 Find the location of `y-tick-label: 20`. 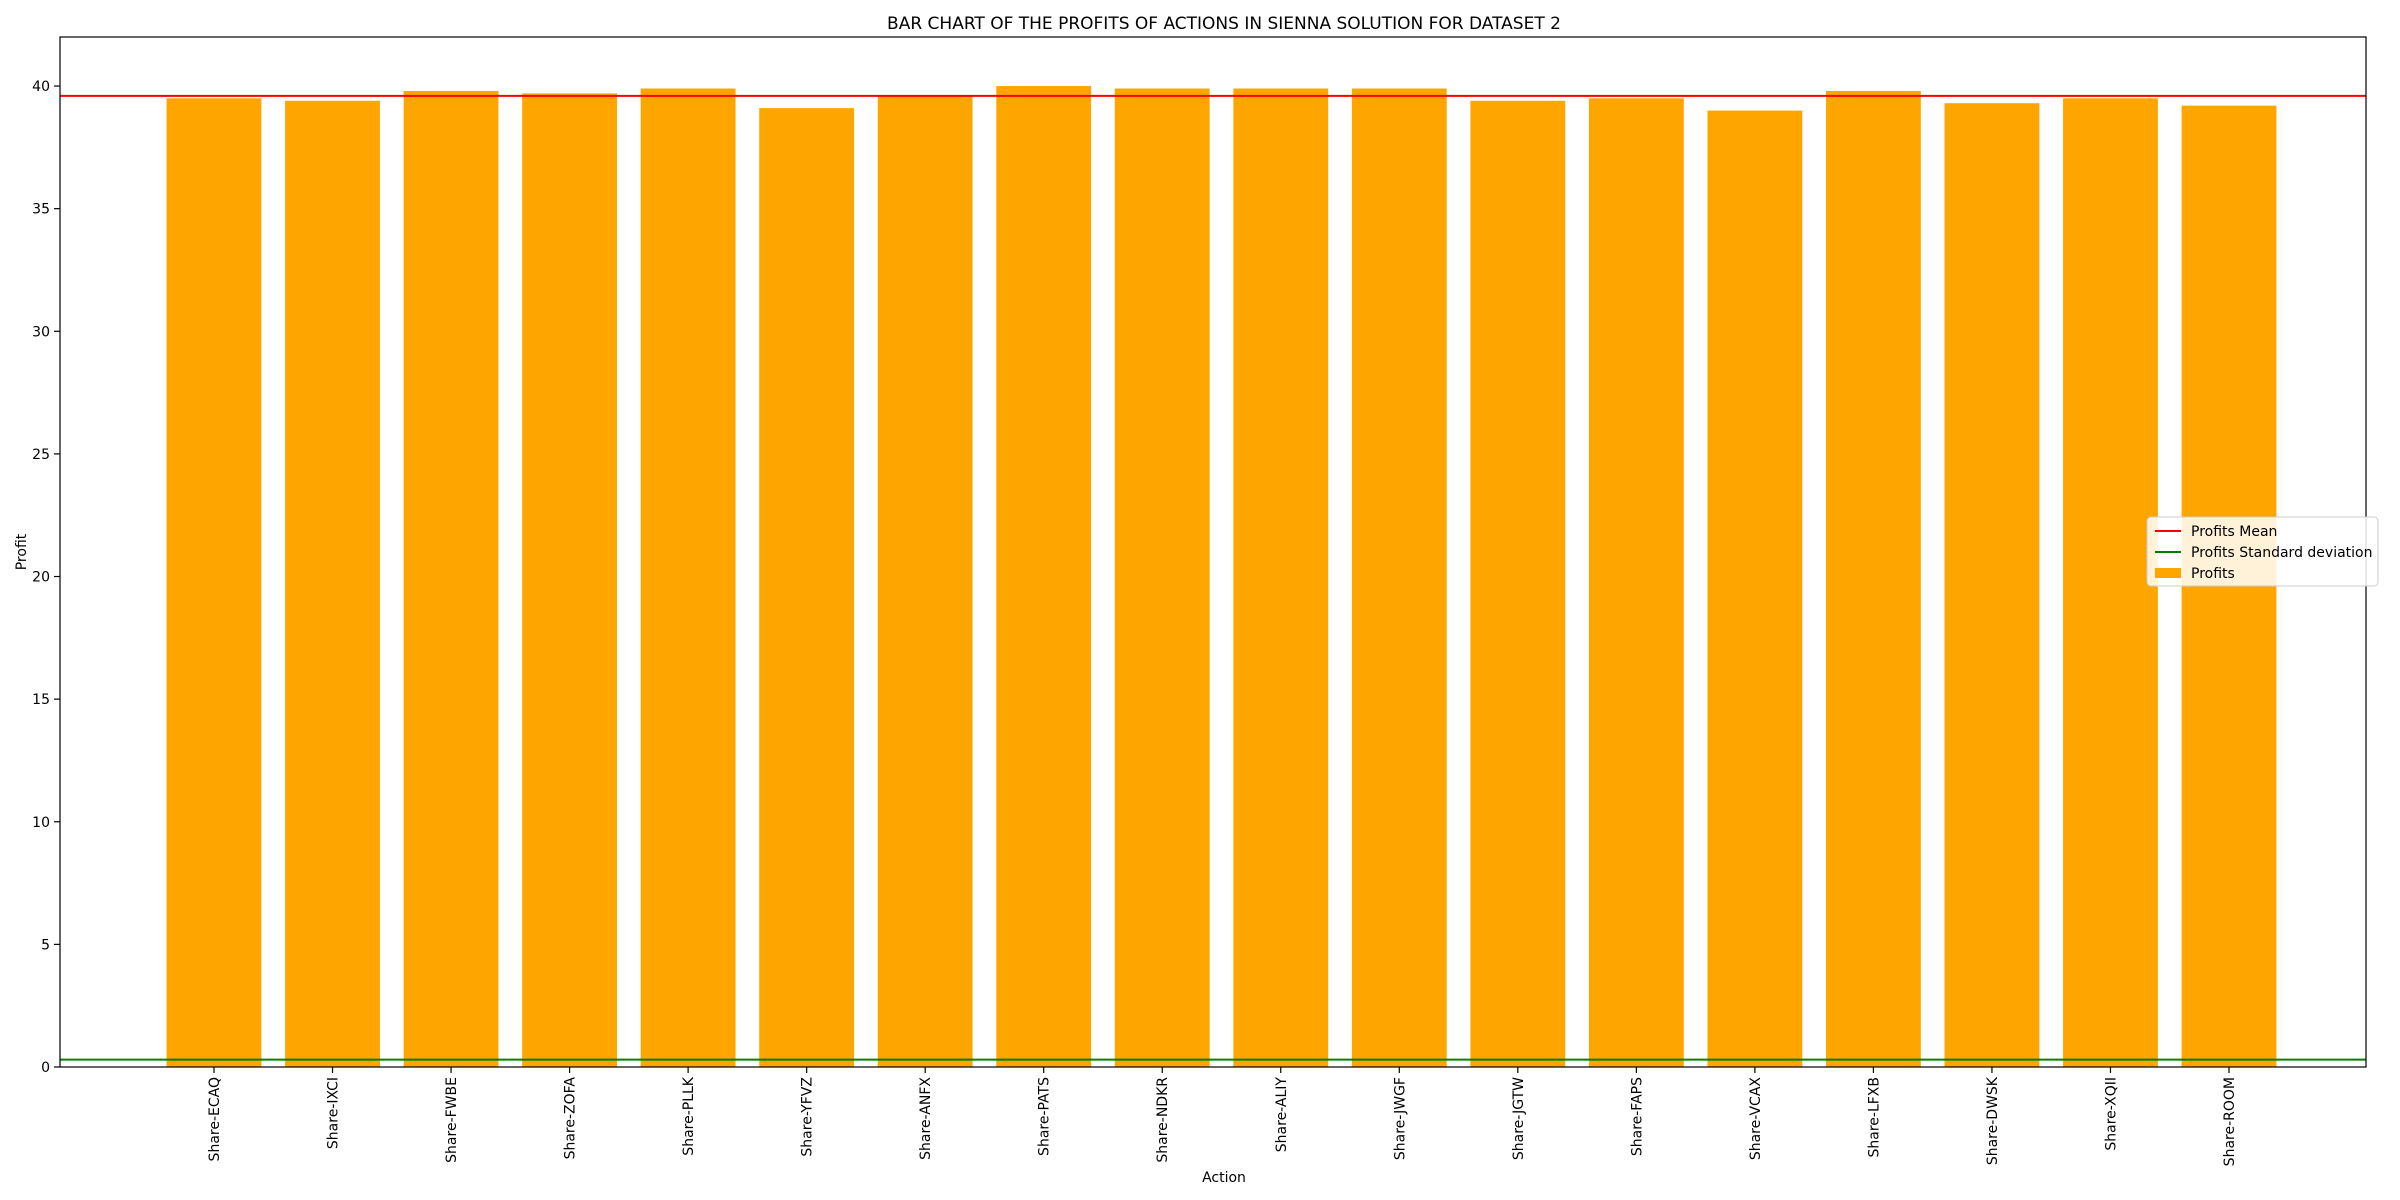

y-tick-label: 20 is located at coordinates (41, 578).